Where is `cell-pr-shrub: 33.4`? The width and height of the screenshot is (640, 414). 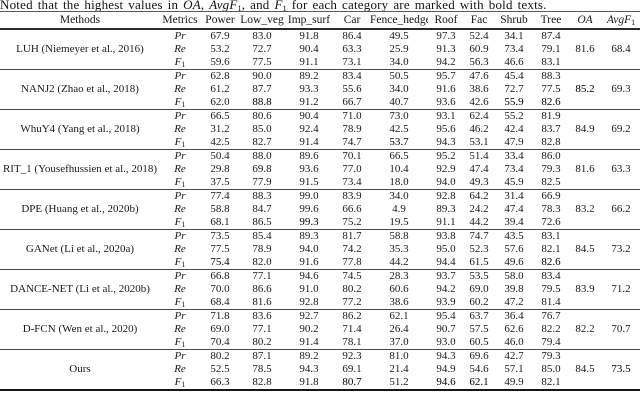
cell-pr-shrub: 33.4 is located at coordinates (514, 155).